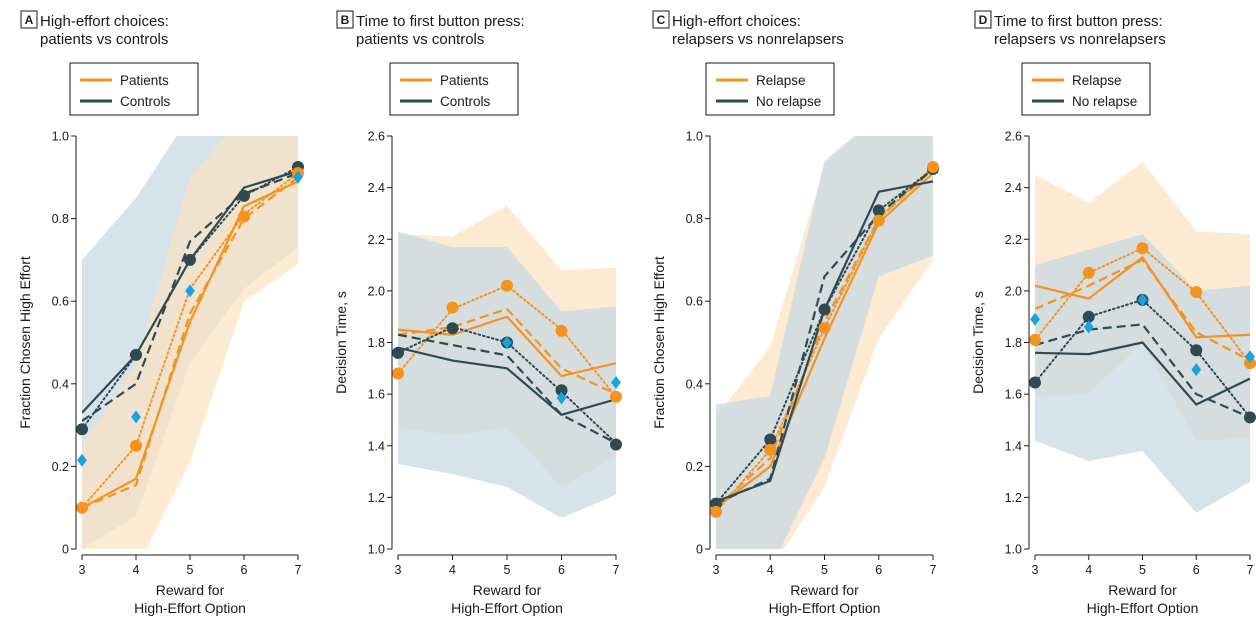  Describe the element at coordinates (190, 298) in the screenshot. I see `series-line-dark-dotted` at that location.